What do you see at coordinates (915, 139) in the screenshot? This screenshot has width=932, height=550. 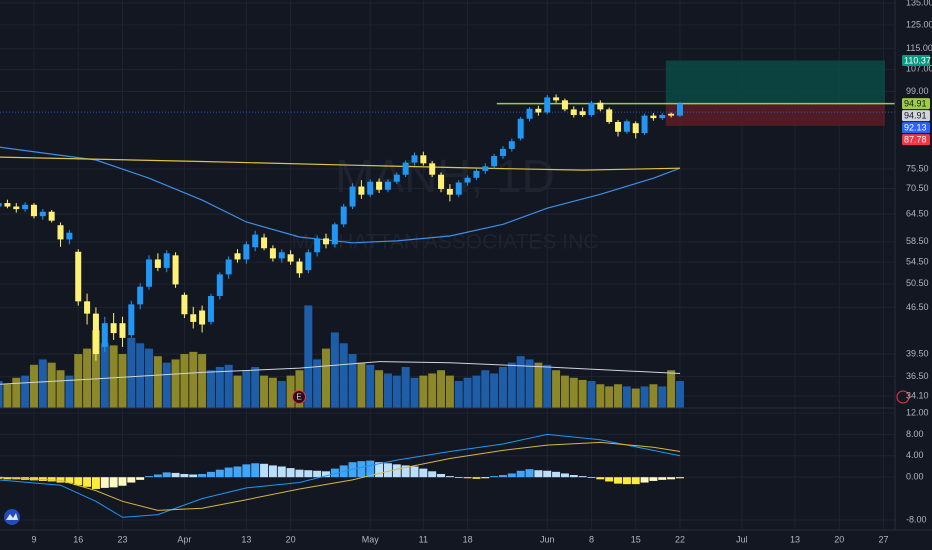 I see `price-label: 87.78` at bounding box center [915, 139].